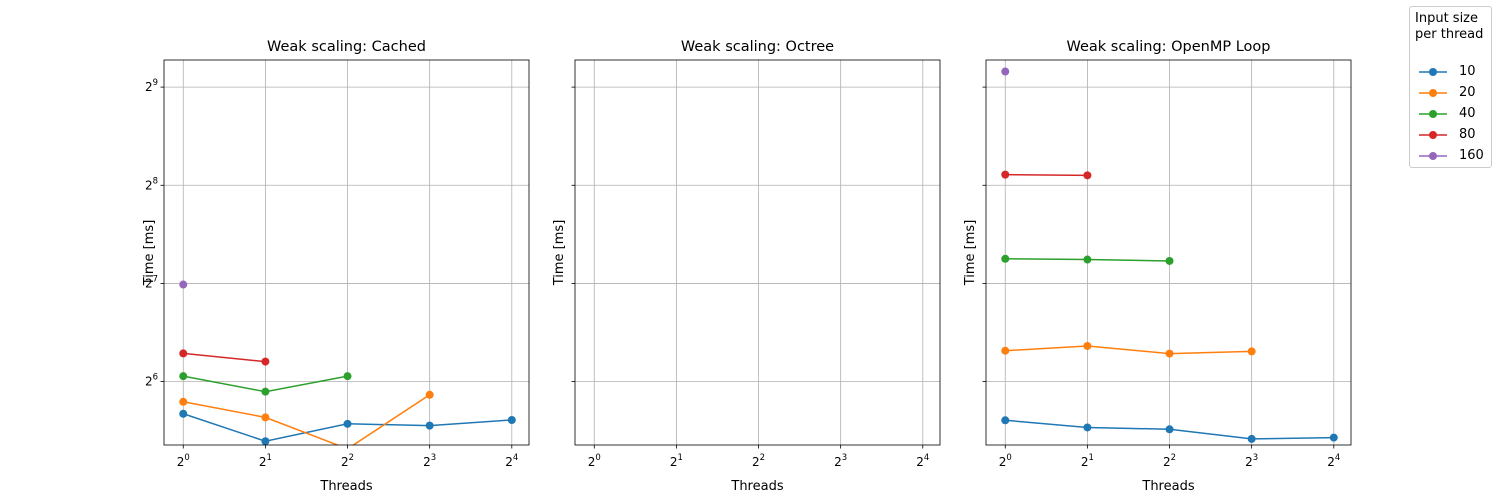 The image size is (1500, 500). What do you see at coordinates (1005, 461) in the screenshot?
I see `panel-3-xtick-label-0: 20` at bounding box center [1005, 461].